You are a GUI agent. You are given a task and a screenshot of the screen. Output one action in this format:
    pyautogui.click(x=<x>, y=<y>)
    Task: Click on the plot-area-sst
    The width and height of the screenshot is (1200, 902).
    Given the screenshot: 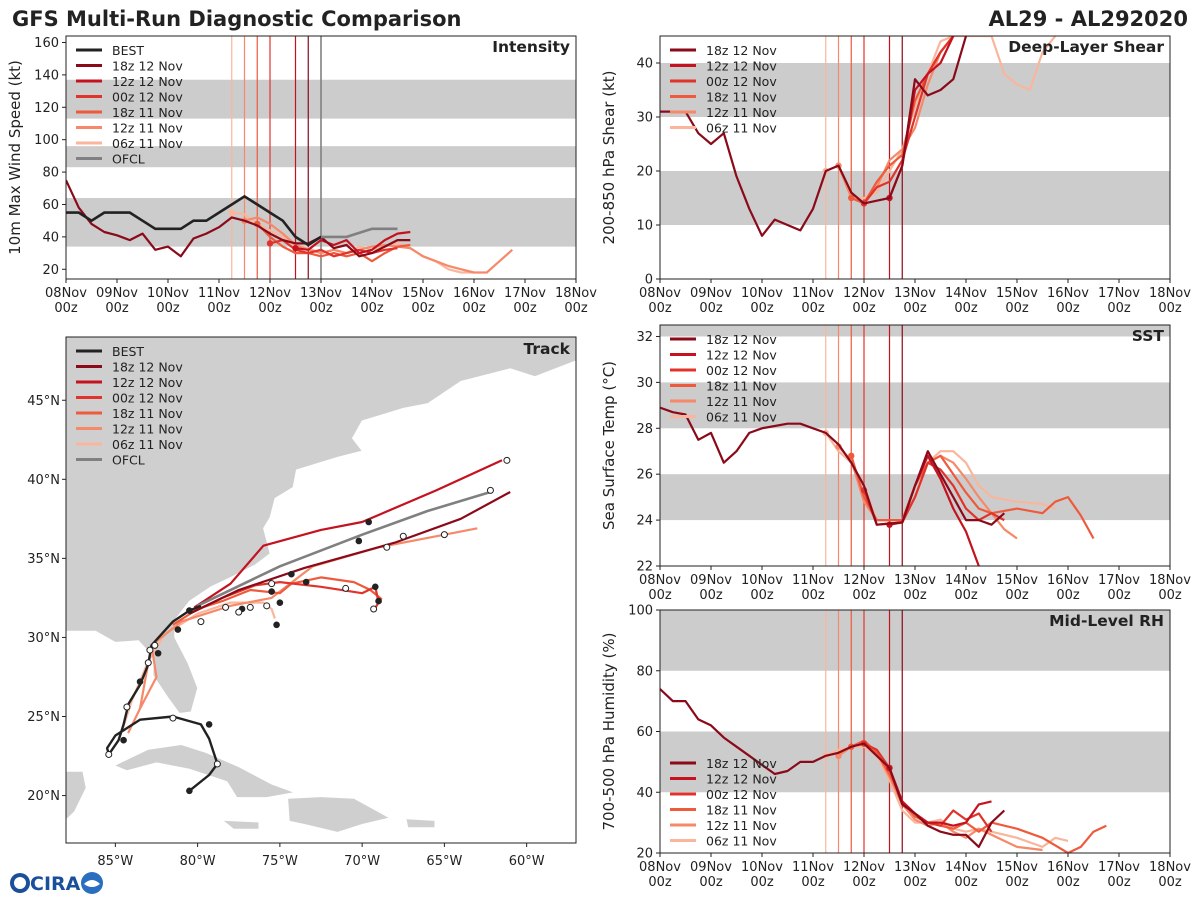 What is the action you would take?
    pyautogui.click(x=915, y=445)
    